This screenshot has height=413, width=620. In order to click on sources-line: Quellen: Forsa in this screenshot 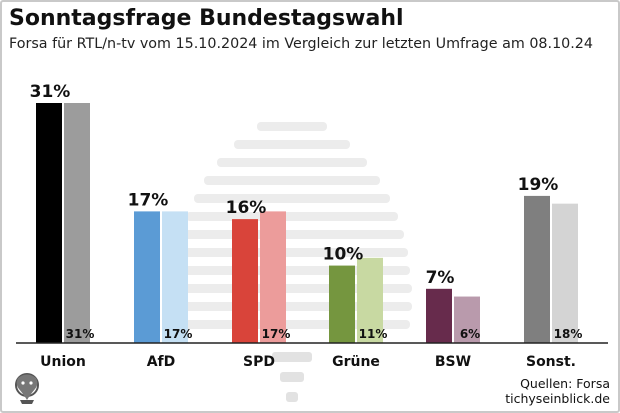, I will do `click(565, 383)`.